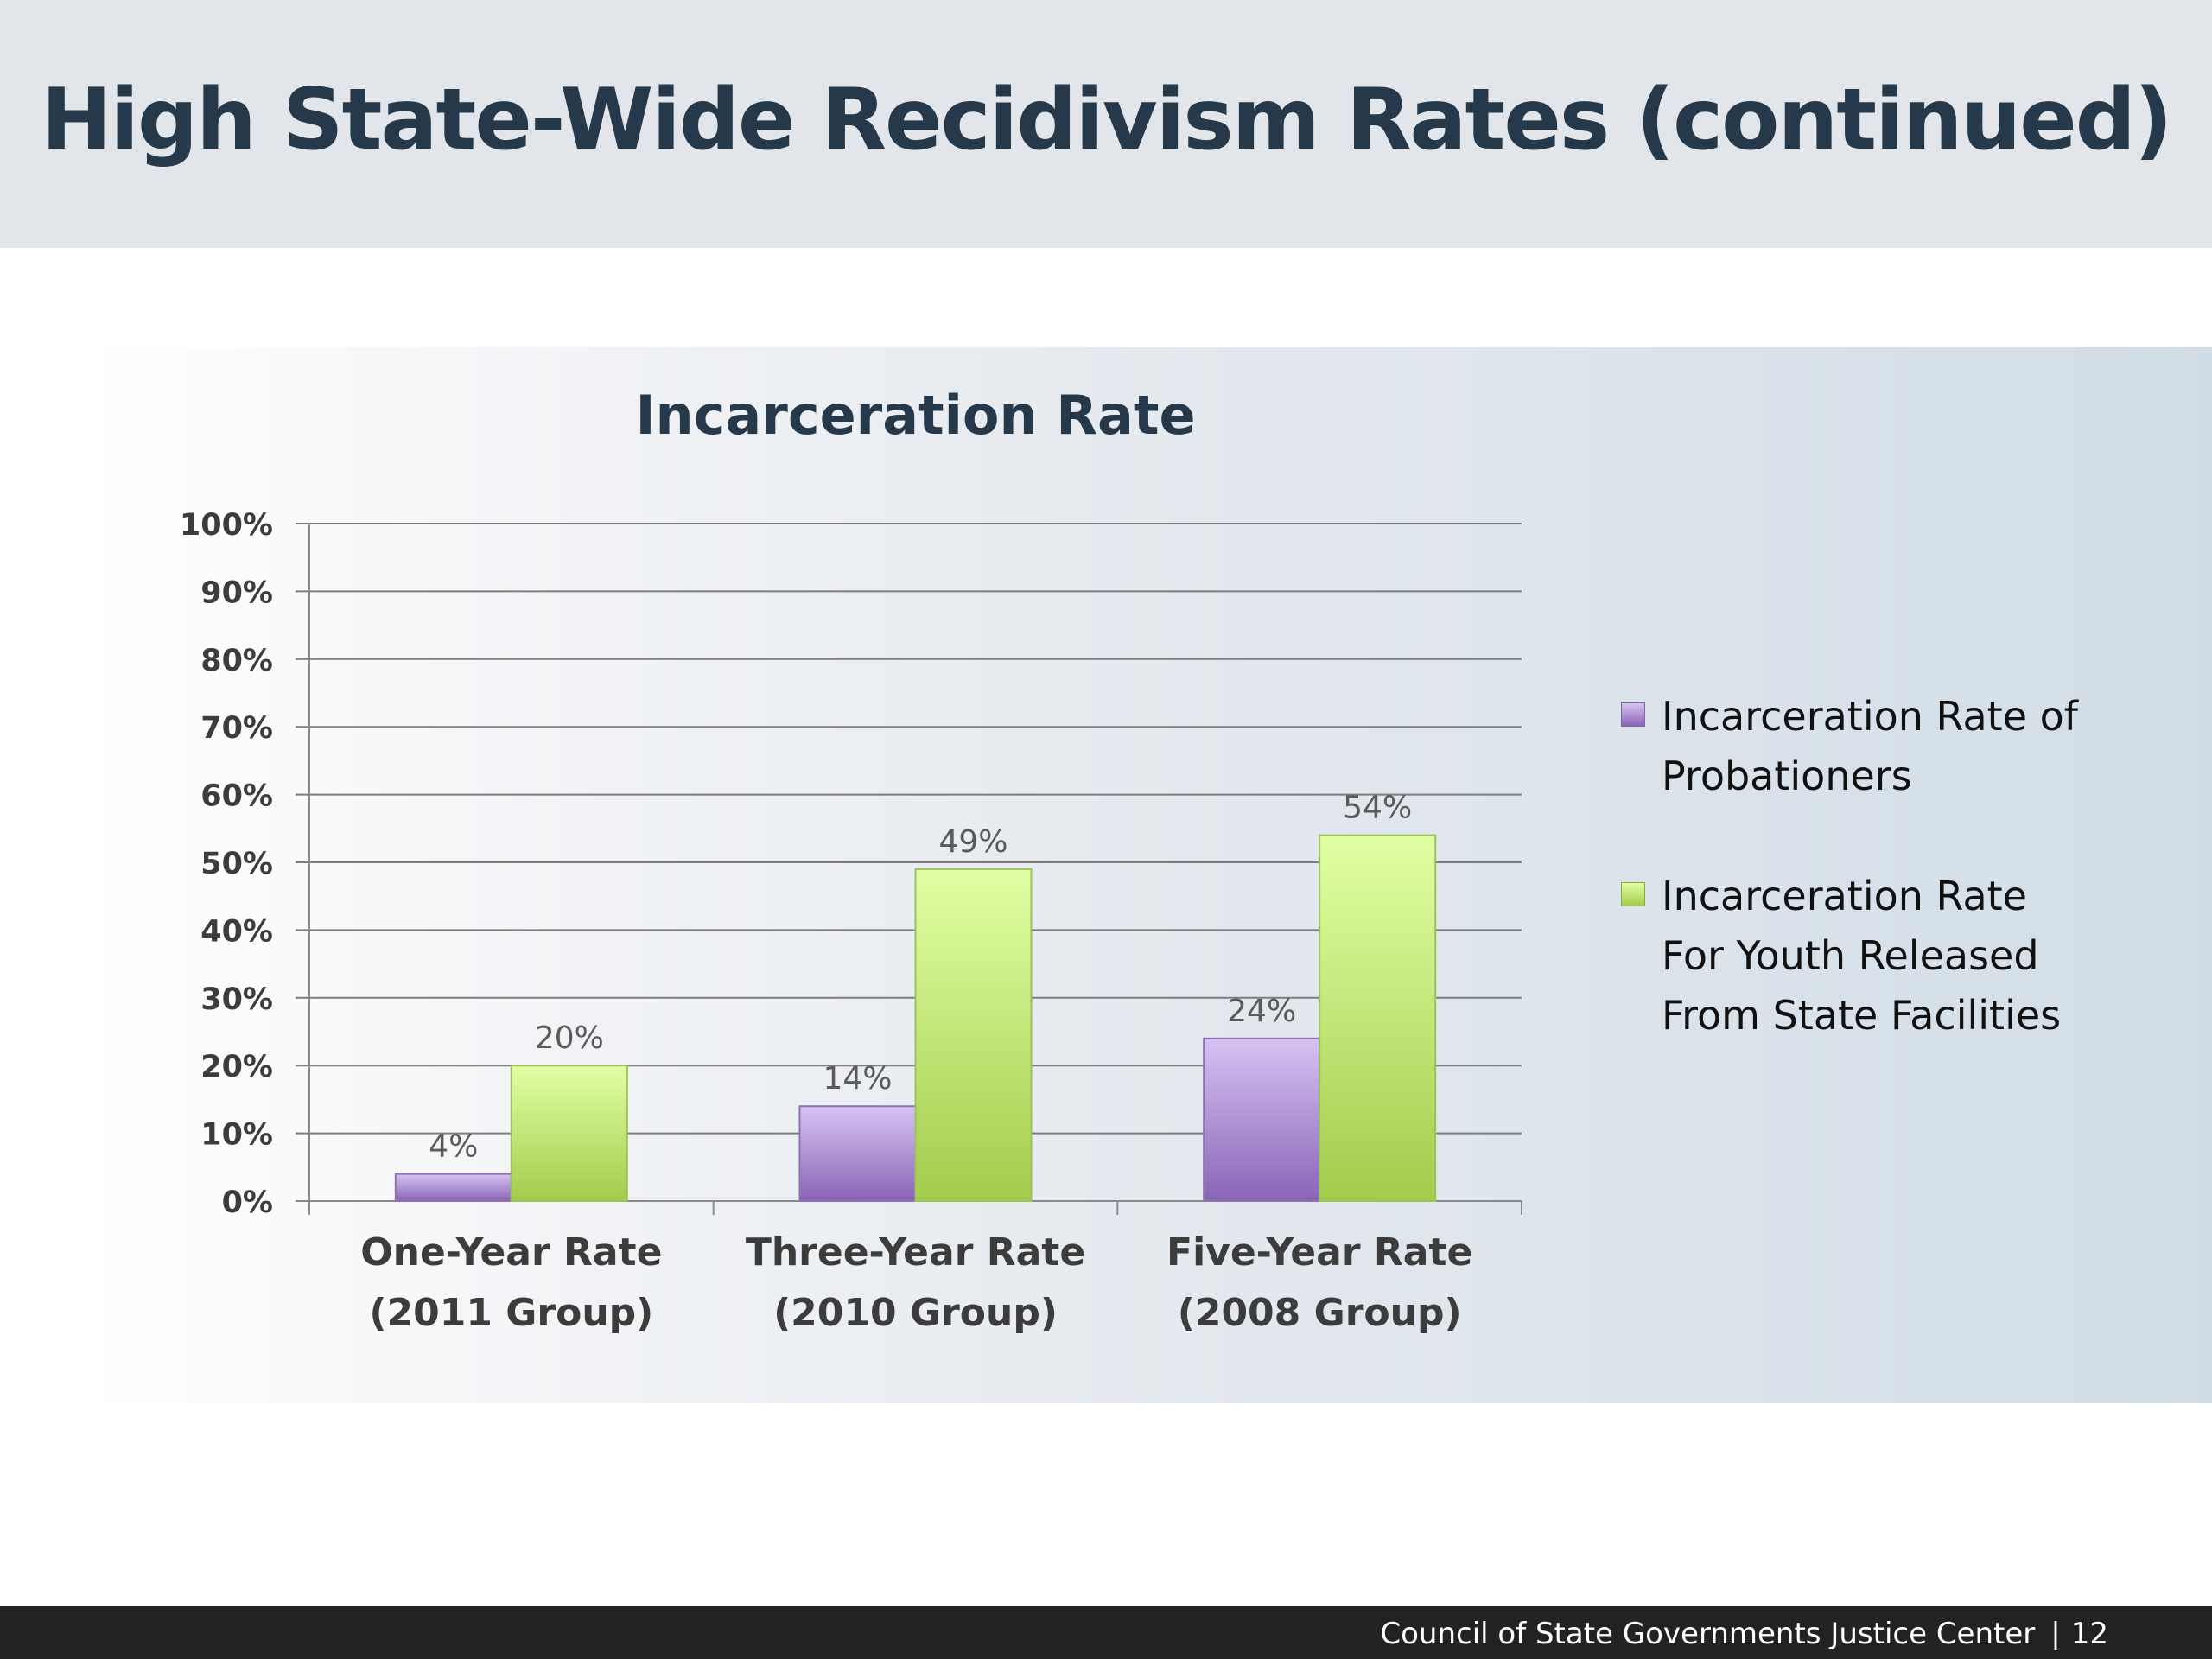  What do you see at coordinates (1870, 716) in the screenshot?
I see `legend-label-line: Incarceration Rate of` at bounding box center [1870, 716].